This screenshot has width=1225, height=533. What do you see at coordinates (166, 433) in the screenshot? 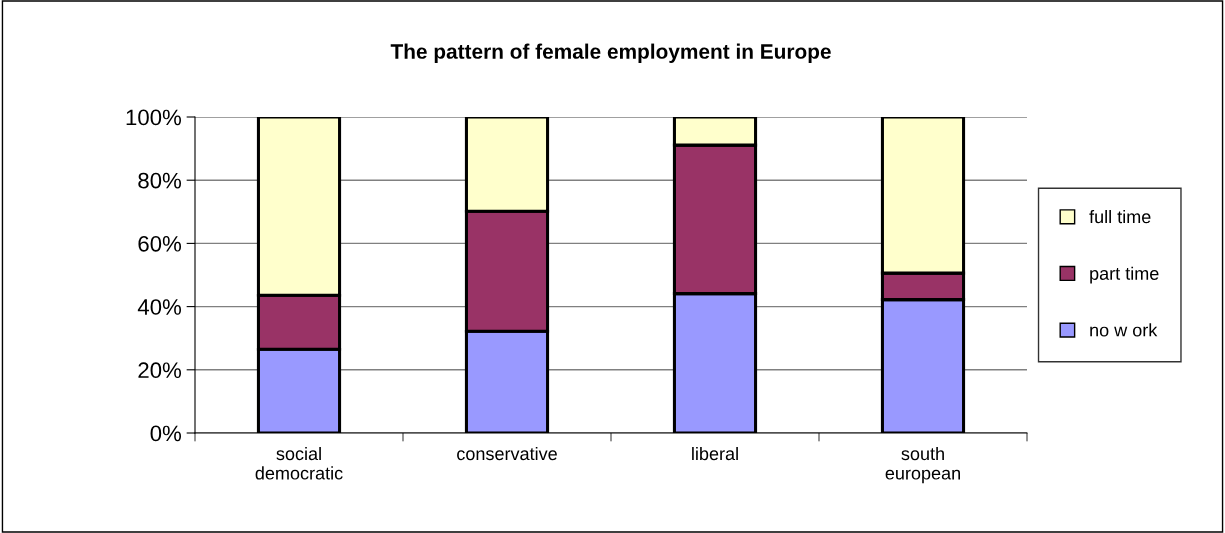
I see `y-tick-label: 0%` at bounding box center [166, 433].